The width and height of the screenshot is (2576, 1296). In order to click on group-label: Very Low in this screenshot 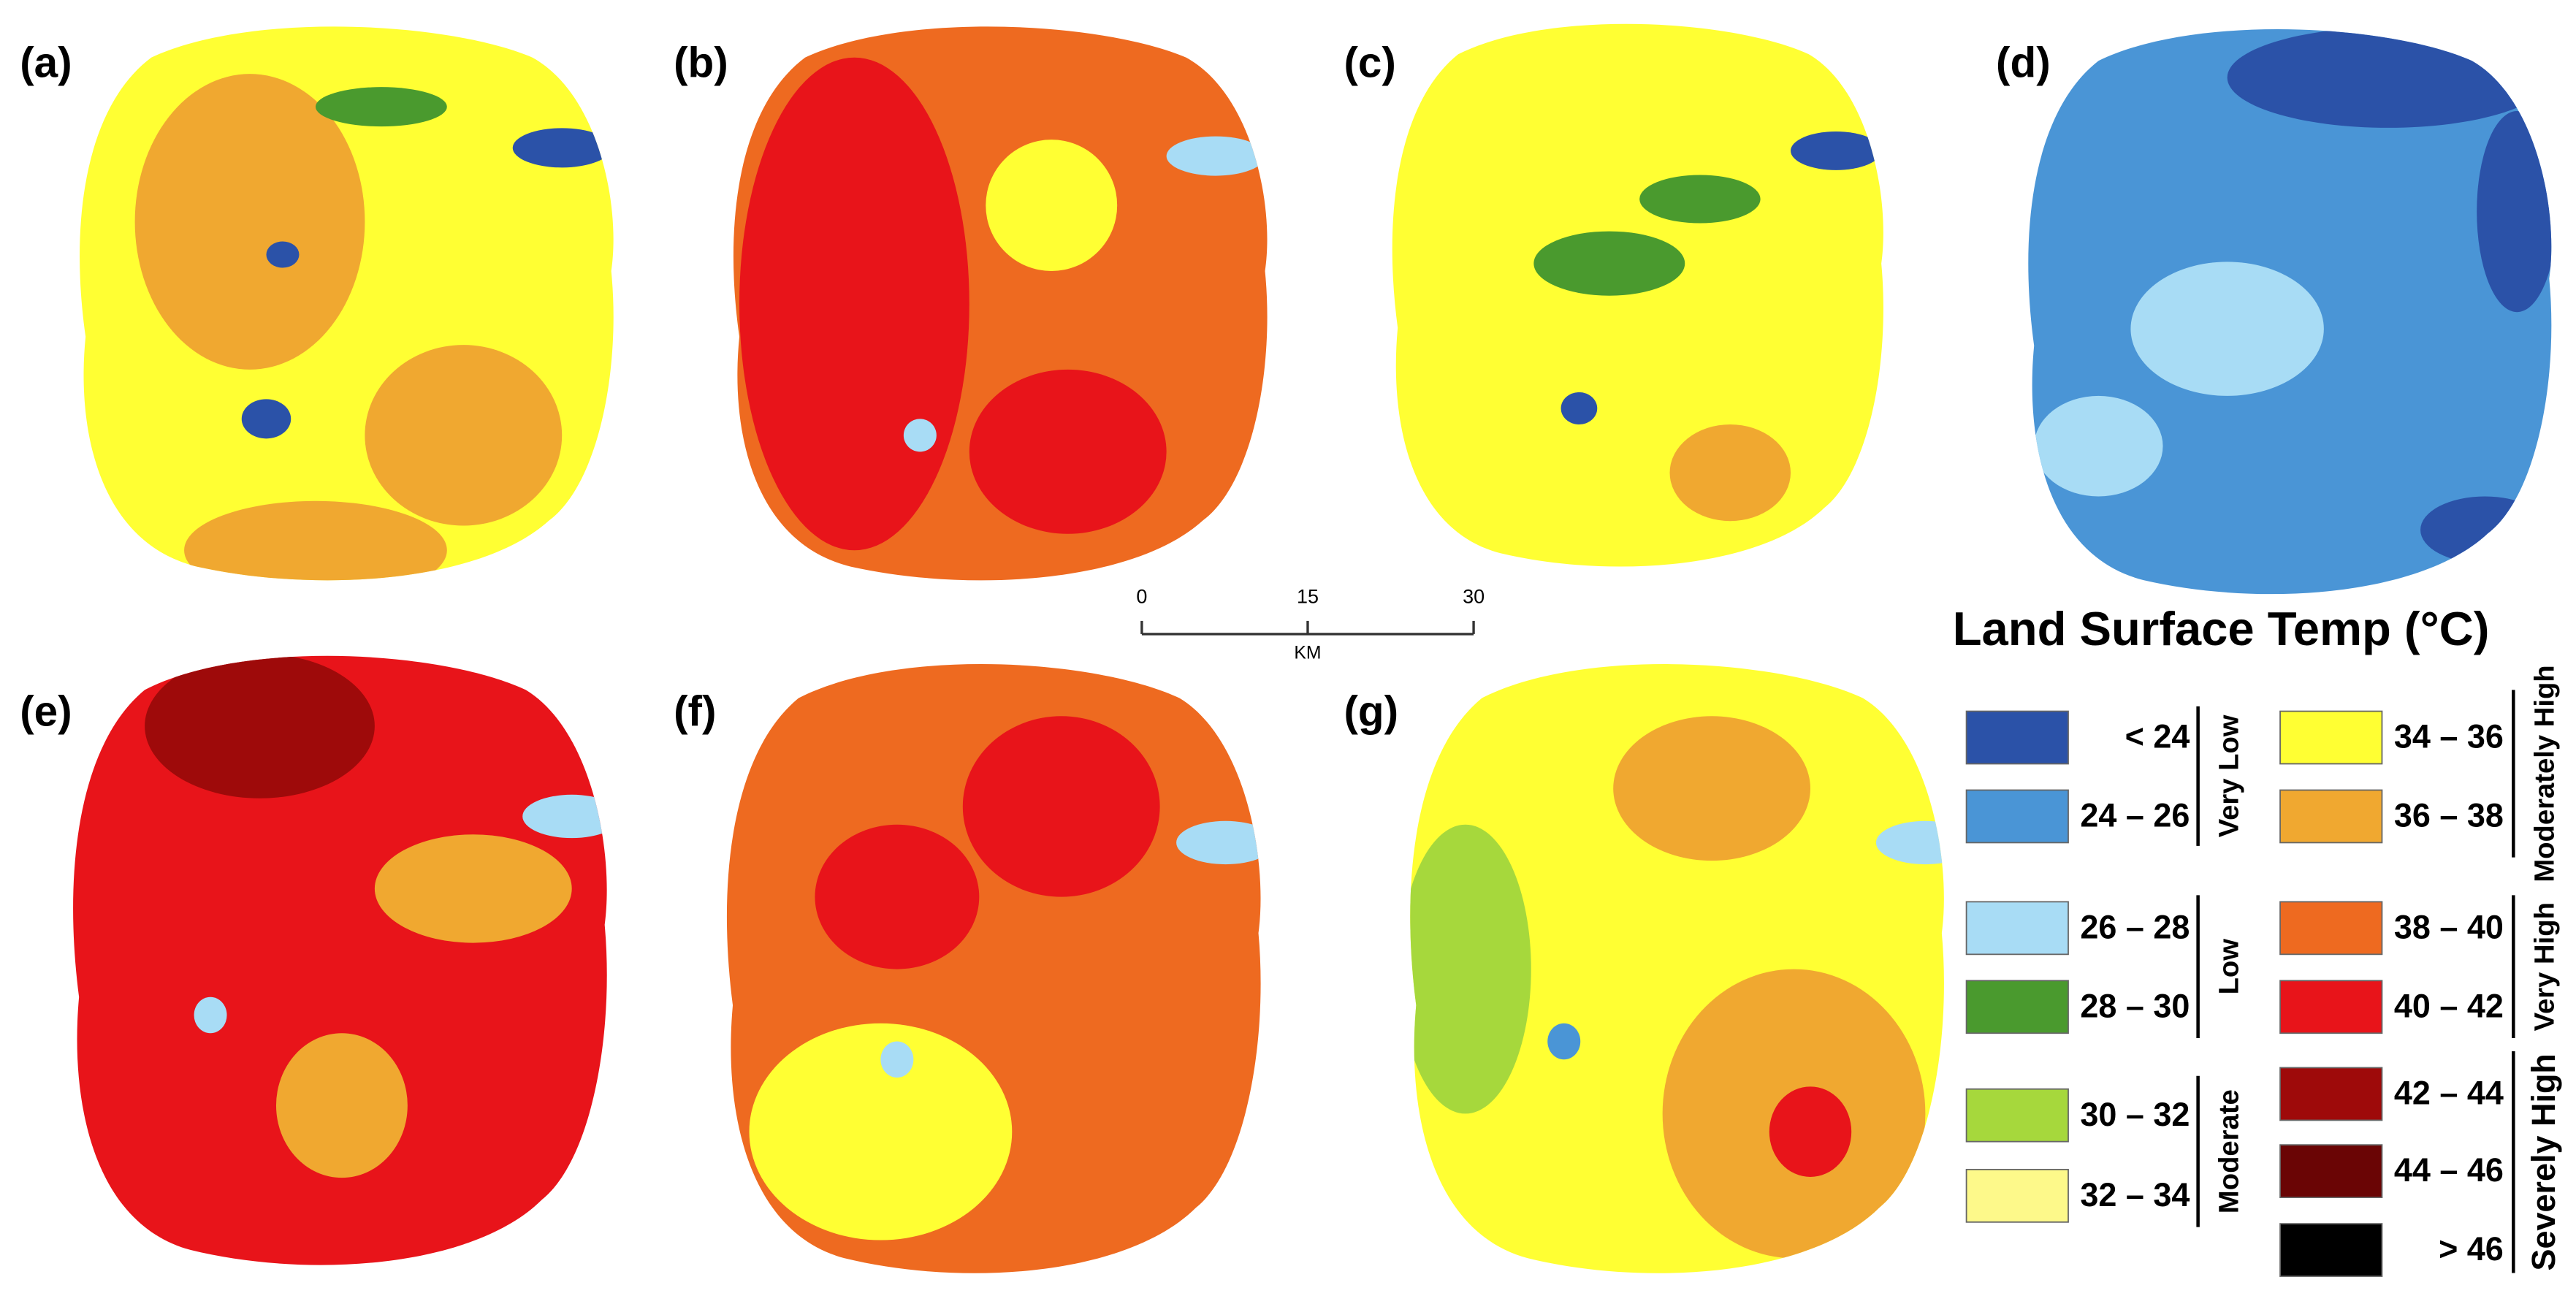, I will do `click(2229, 776)`.